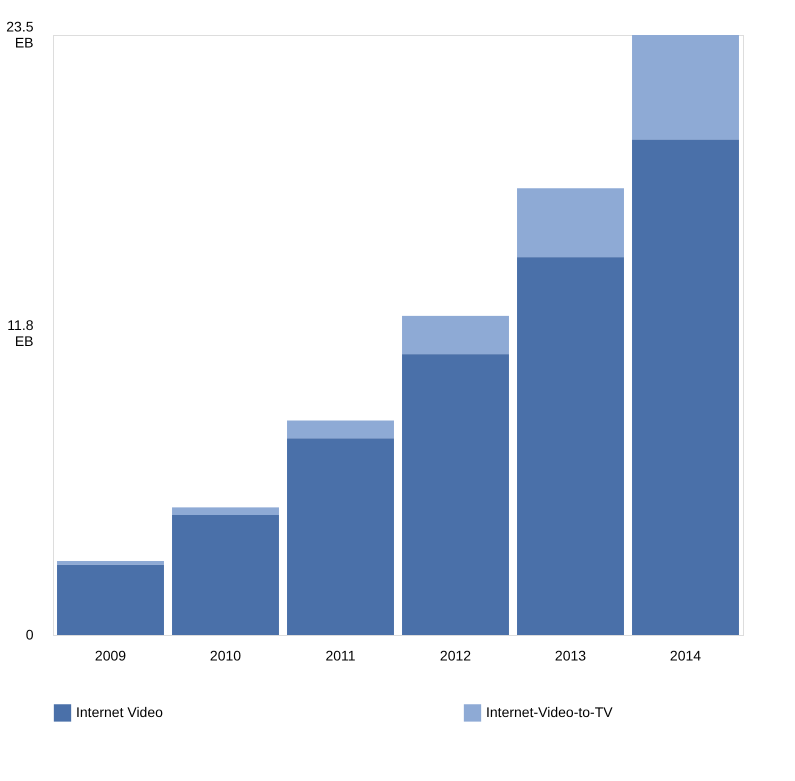  Describe the element at coordinates (686, 656) in the screenshot. I see `x-tick-label: 2014` at that location.